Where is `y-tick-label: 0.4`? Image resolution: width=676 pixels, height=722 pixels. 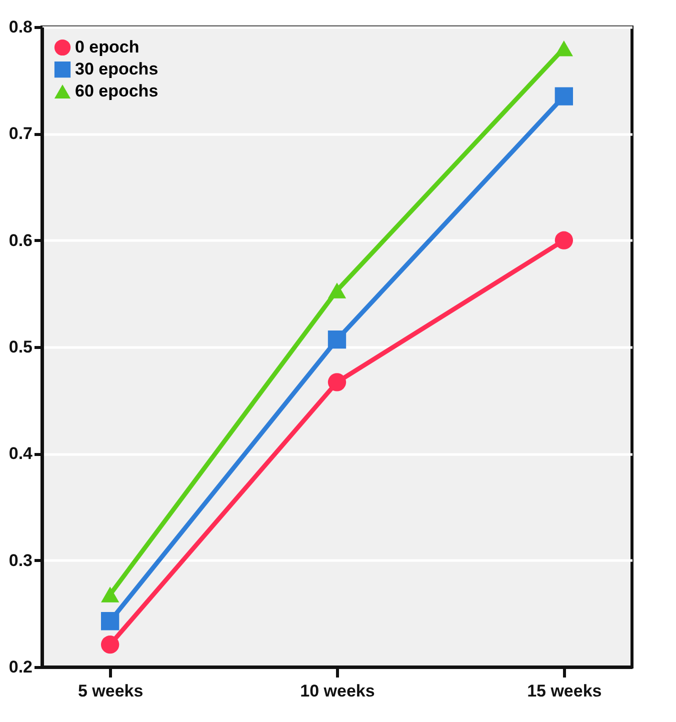 y-tick-label: 0.4 is located at coordinates (21, 454).